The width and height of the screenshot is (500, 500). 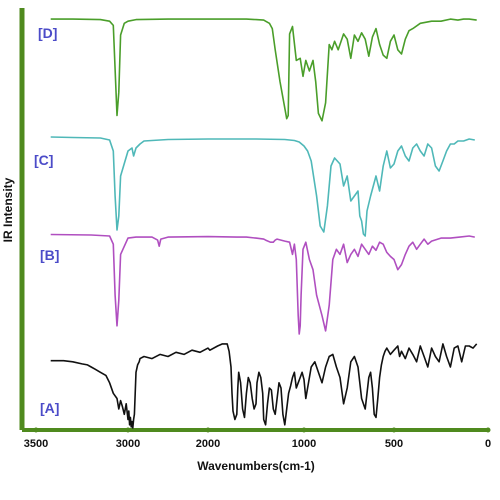 What do you see at coordinates (43, 160) in the screenshot?
I see `panel-label-c: [C]` at bounding box center [43, 160].